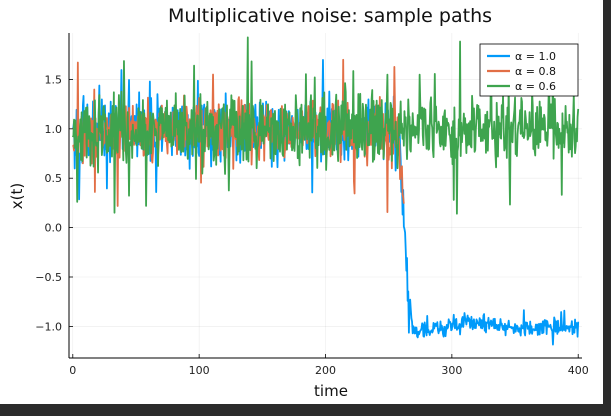 The image size is (611, 416). I want to click on x-tick-label: 400, so click(578, 370).